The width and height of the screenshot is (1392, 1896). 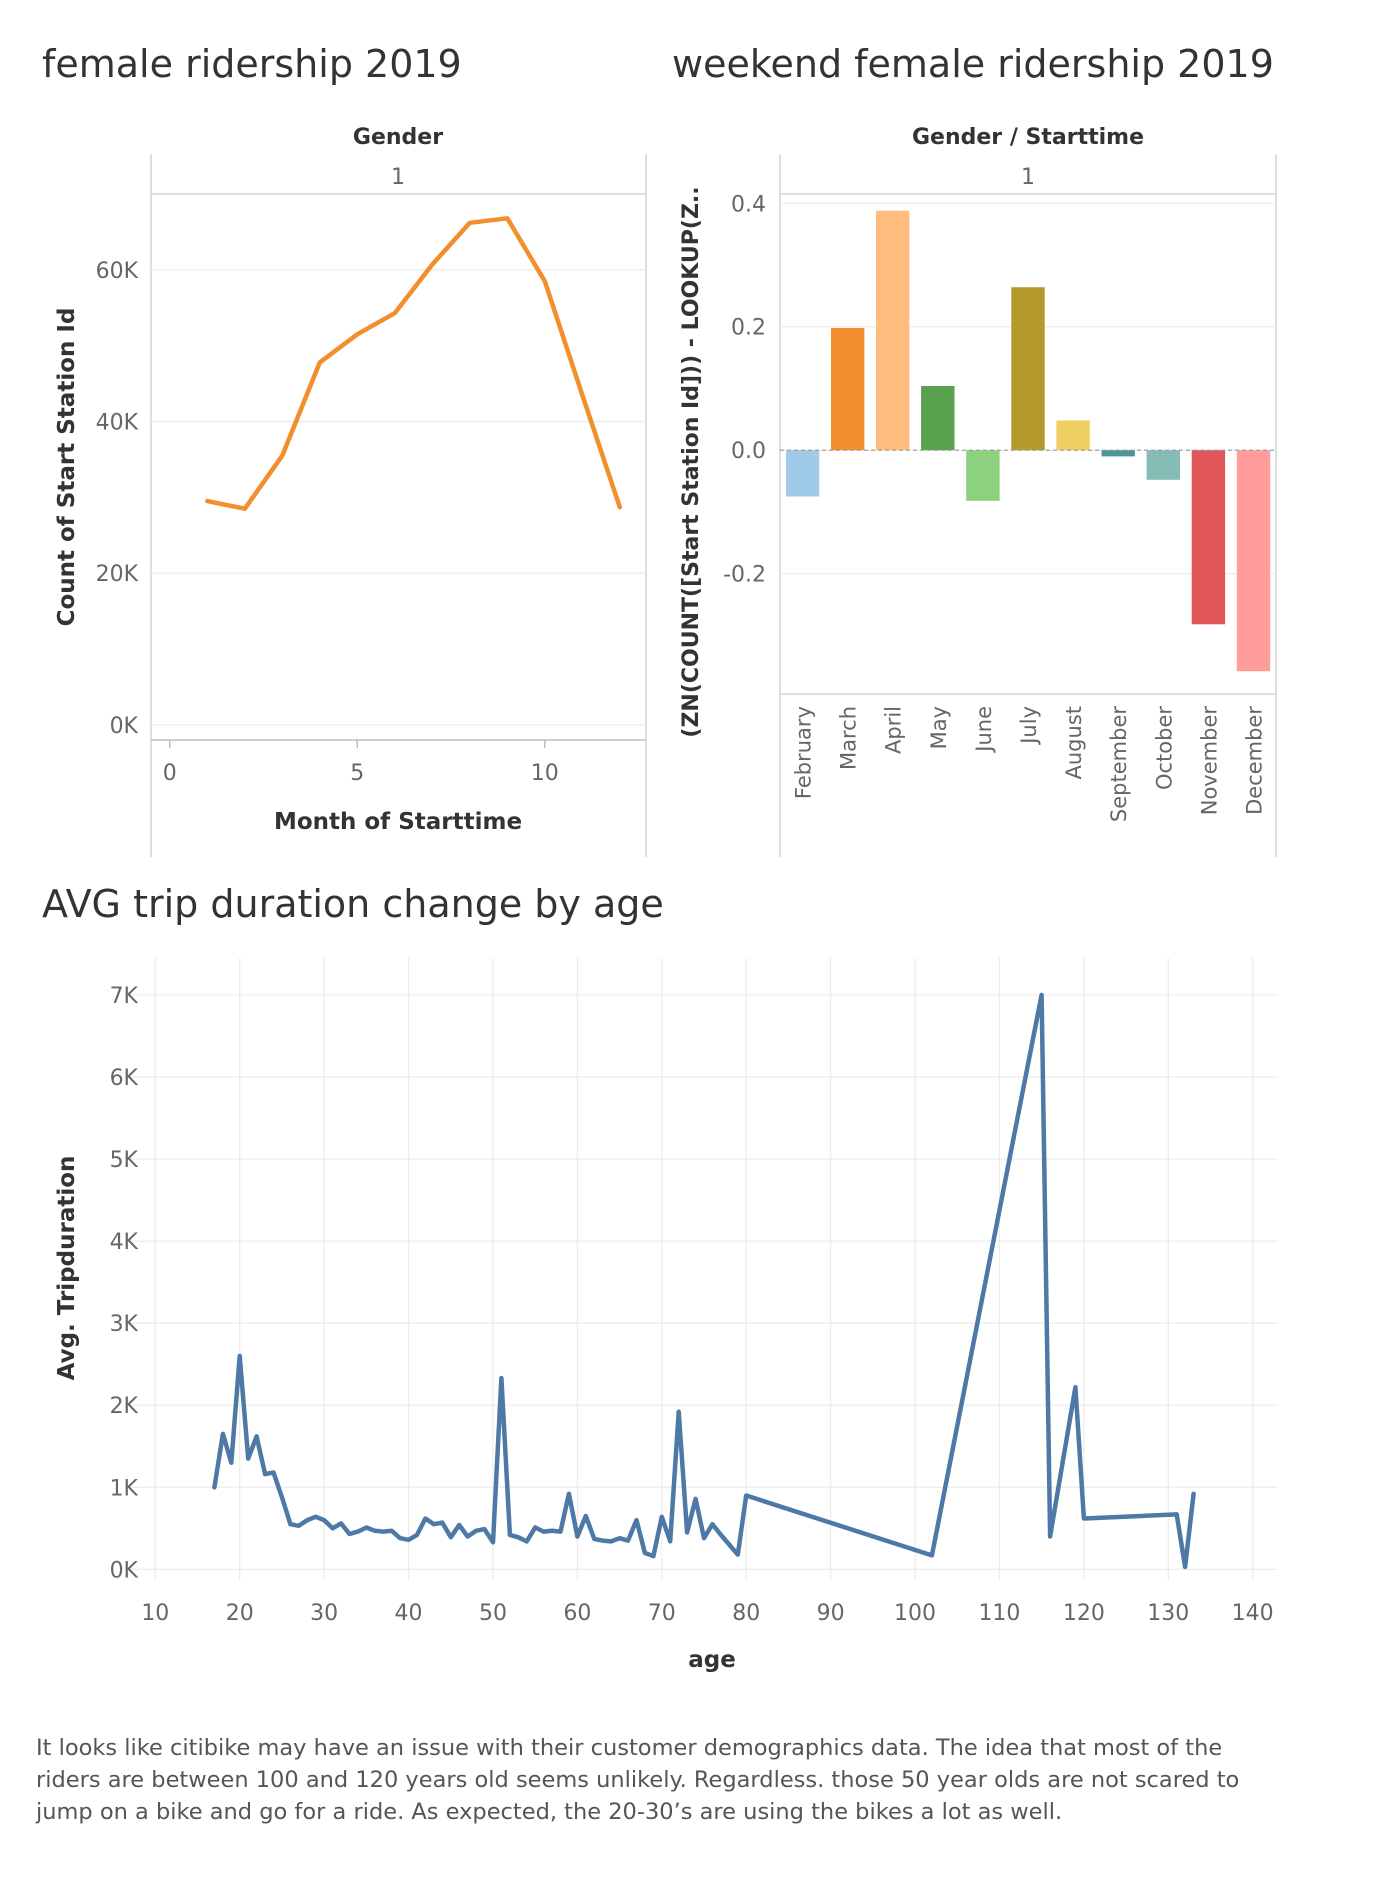 I want to click on bar-february, so click(x=802, y=473).